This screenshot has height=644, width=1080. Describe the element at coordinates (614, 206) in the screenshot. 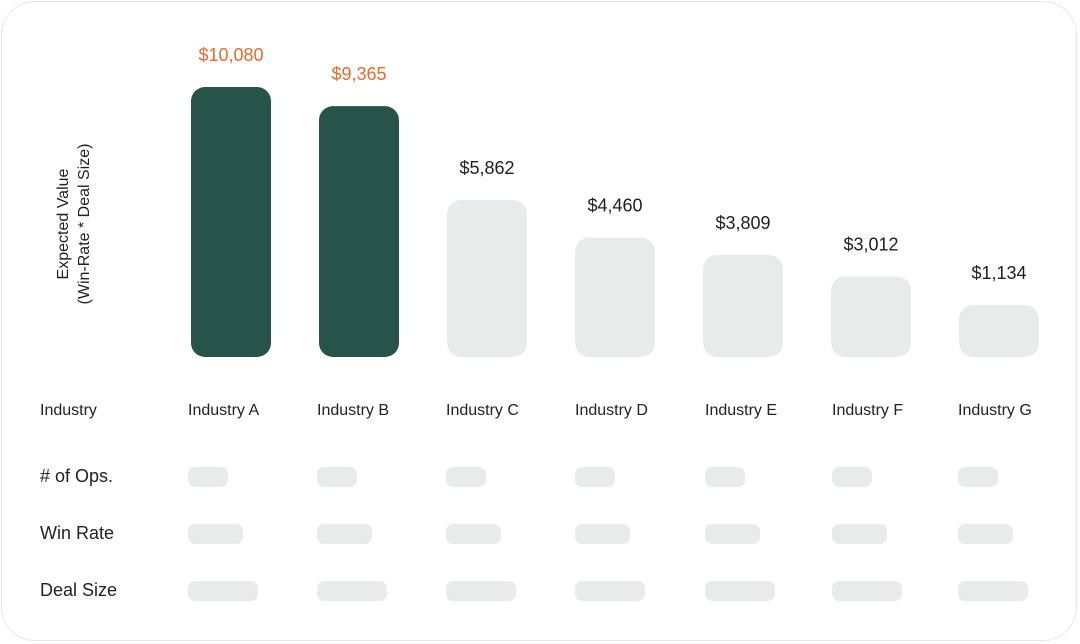

I see `value-label-industry-d: $4,460` at that location.